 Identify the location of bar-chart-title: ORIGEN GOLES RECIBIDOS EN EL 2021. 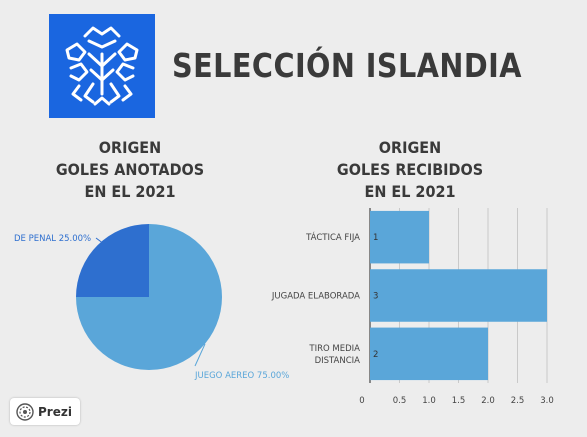
(410, 170).